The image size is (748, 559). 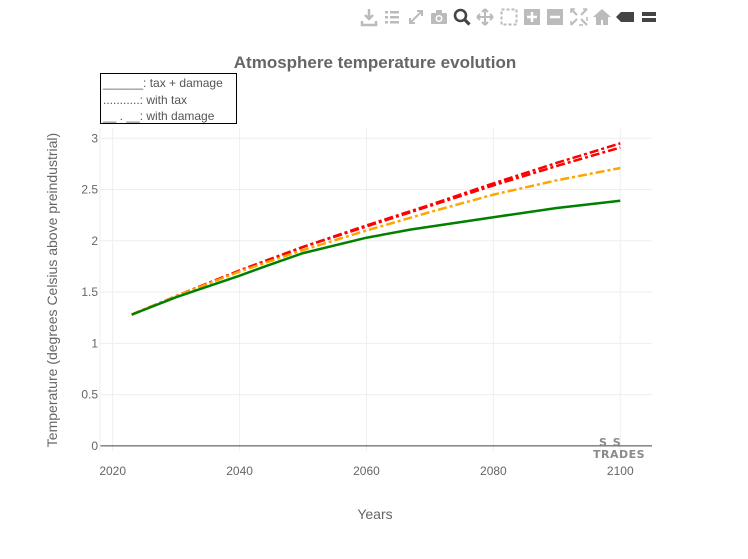 I want to click on y-tick-label: 3, so click(x=94, y=138).